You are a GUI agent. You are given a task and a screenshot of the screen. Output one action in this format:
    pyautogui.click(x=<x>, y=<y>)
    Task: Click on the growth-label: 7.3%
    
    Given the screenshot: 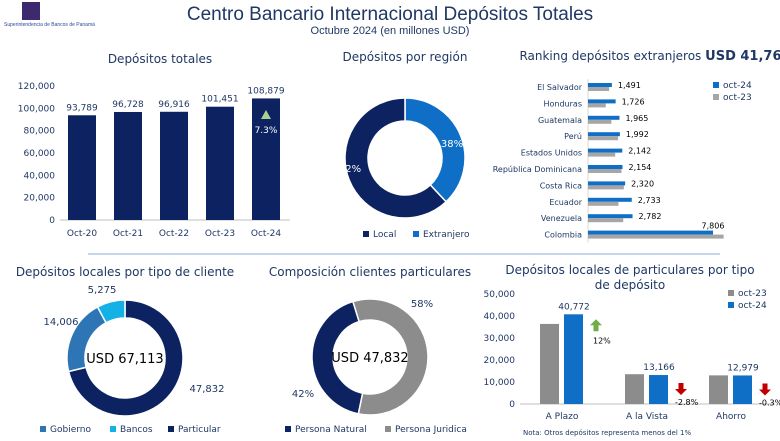 What is the action you would take?
    pyautogui.click(x=266, y=131)
    